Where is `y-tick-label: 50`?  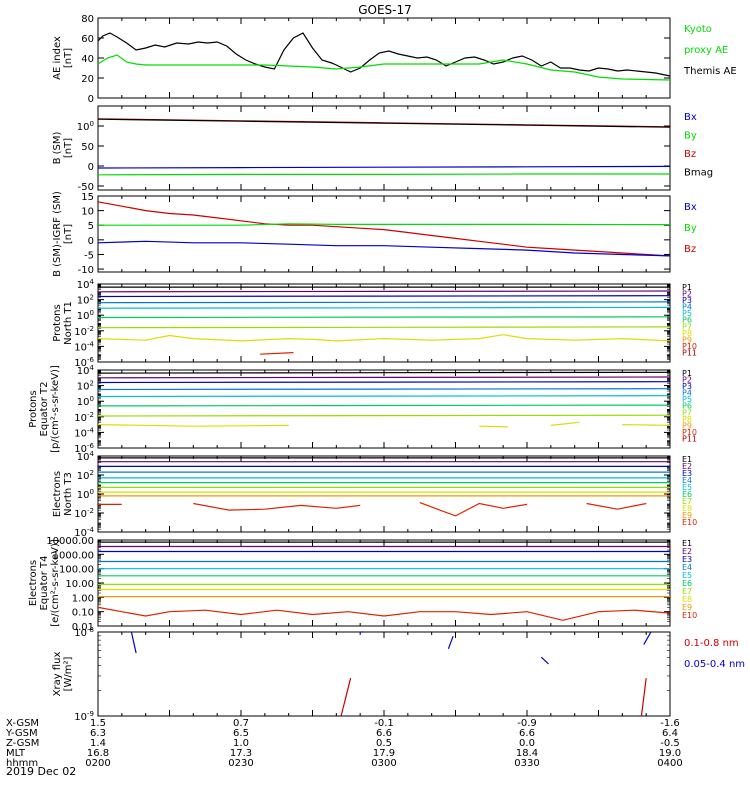
y-tick-label: 50 is located at coordinates (87, 147).